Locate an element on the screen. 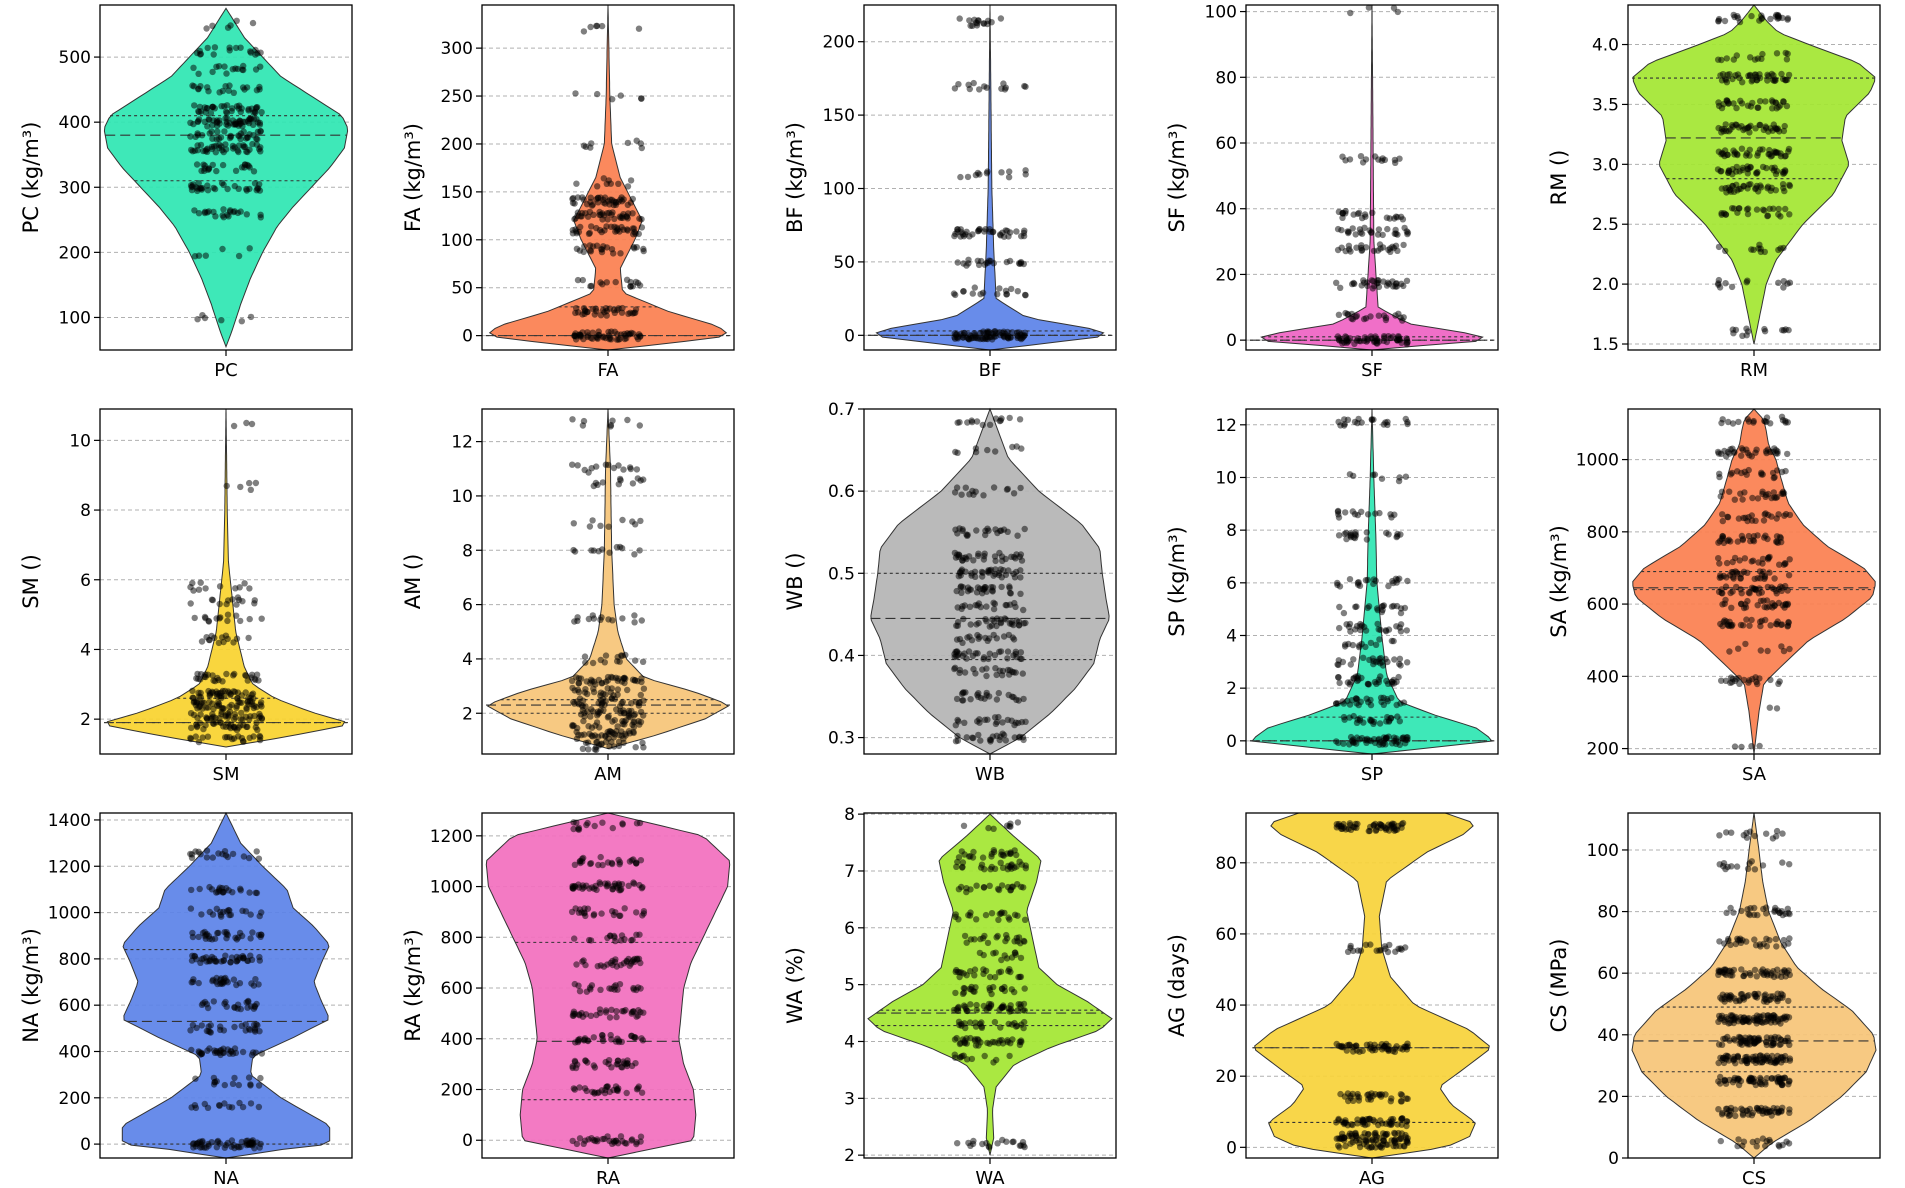  data-points is located at coordinates (608, 585).